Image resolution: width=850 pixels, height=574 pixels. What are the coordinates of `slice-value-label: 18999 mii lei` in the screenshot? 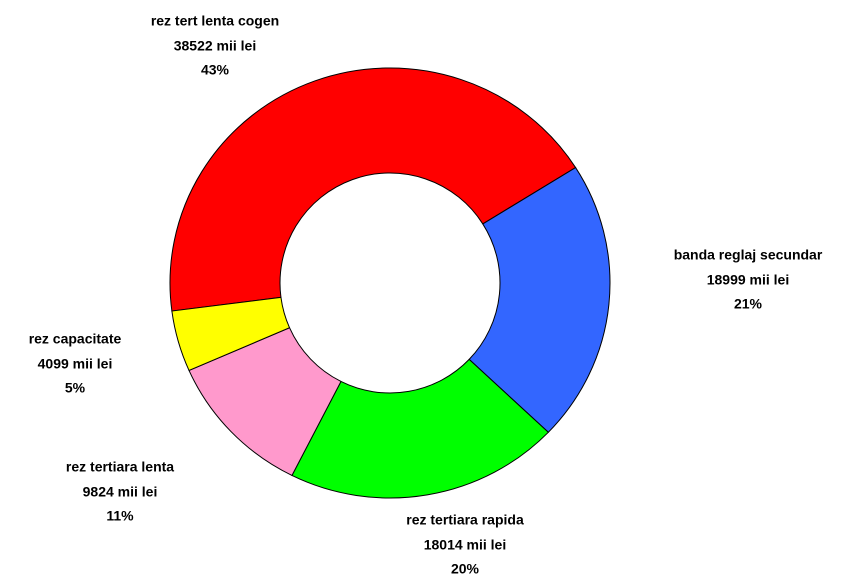 It's located at (748, 280).